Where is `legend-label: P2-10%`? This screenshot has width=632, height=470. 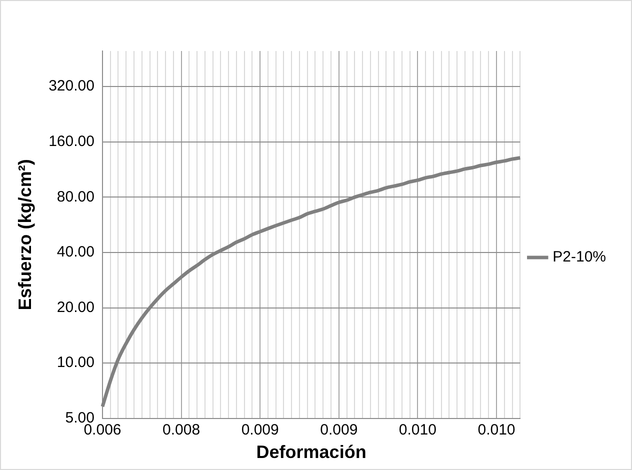 legend-label: P2-10% is located at coordinates (579, 257).